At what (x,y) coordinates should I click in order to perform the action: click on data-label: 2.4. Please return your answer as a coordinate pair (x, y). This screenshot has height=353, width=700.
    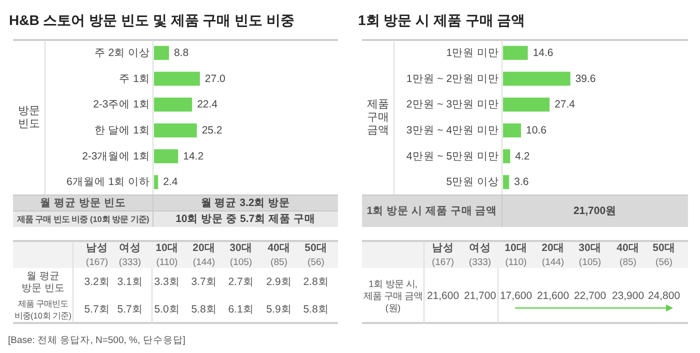
    Looking at the image, I should click on (170, 182).